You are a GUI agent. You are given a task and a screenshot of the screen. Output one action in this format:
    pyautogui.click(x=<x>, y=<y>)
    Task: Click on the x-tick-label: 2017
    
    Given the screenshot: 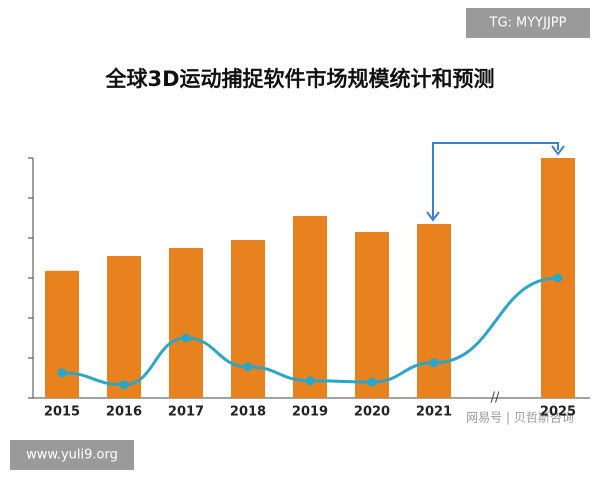 What is the action you would take?
    pyautogui.click(x=186, y=412)
    